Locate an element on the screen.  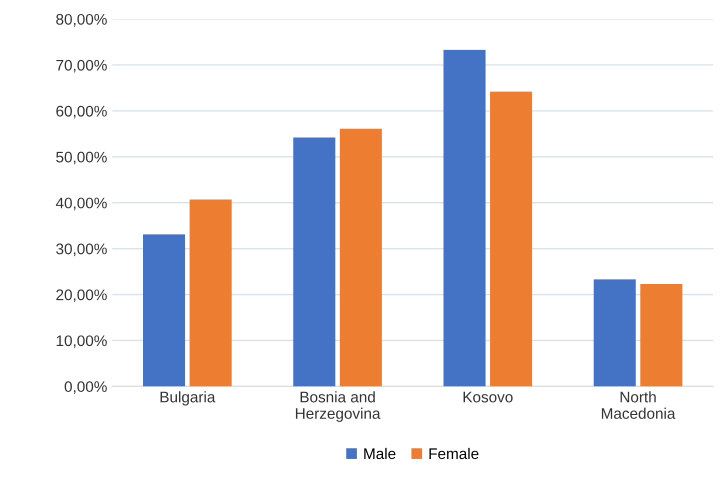
y-tick-label: 0,00% is located at coordinates (85, 387).